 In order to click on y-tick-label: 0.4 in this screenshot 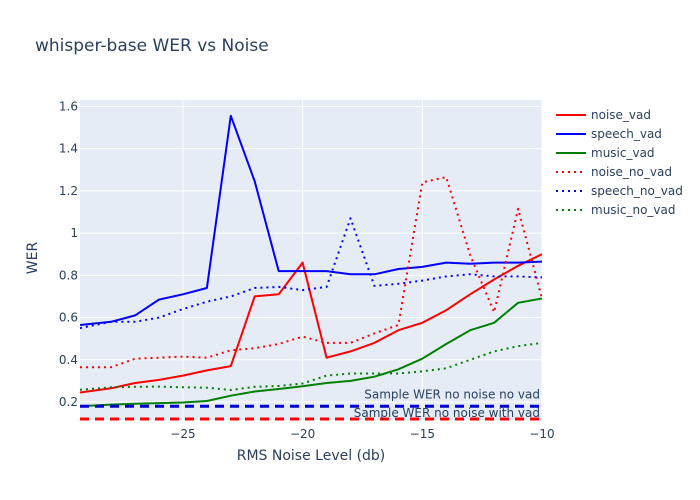, I will do `click(68, 360)`.